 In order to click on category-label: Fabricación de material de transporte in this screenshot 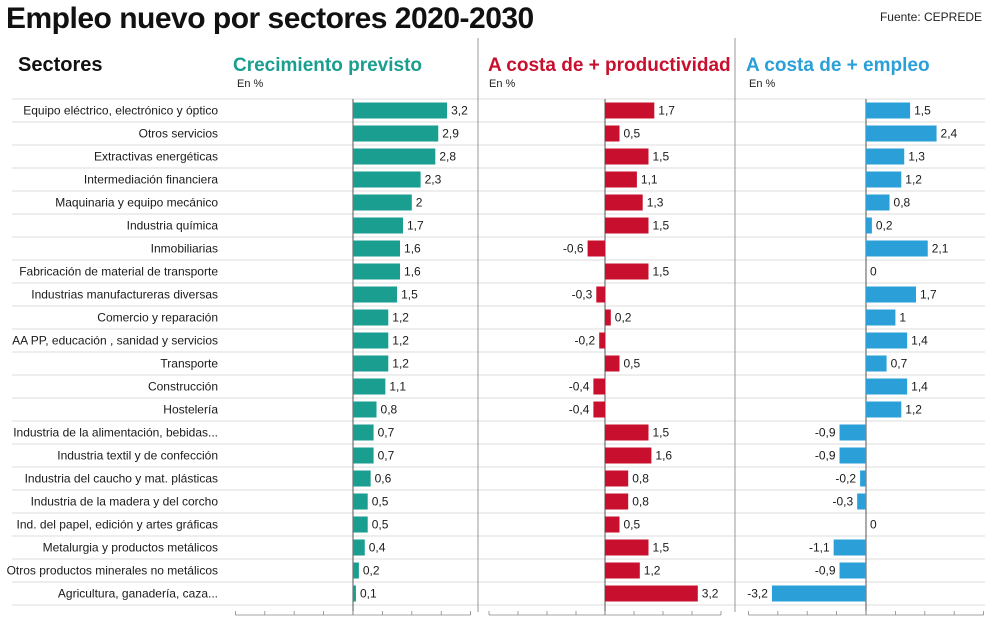, I will do `click(118, 272)`.